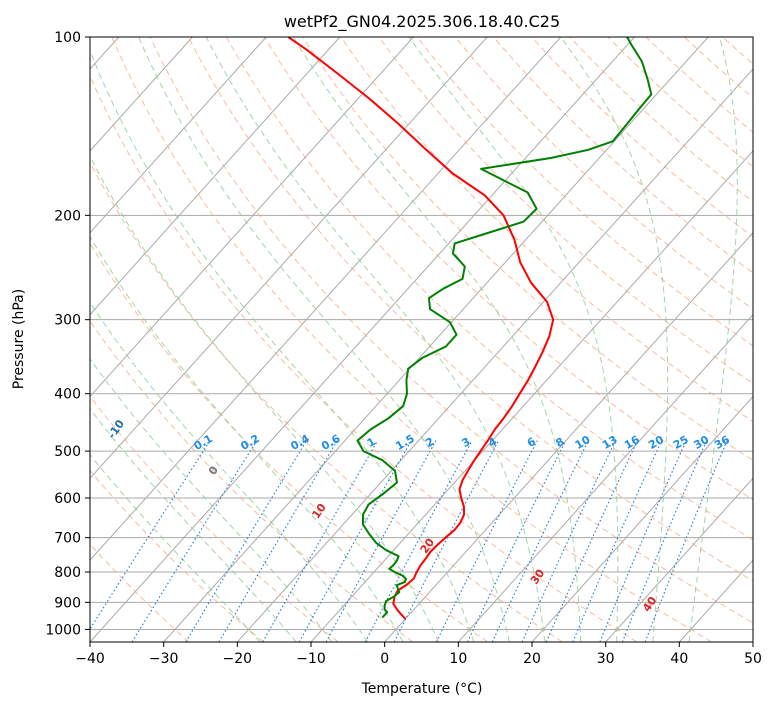  Describe the element at coordinates (164, 659) in the screenshot. I see `x-tick-label: −30` at that location.